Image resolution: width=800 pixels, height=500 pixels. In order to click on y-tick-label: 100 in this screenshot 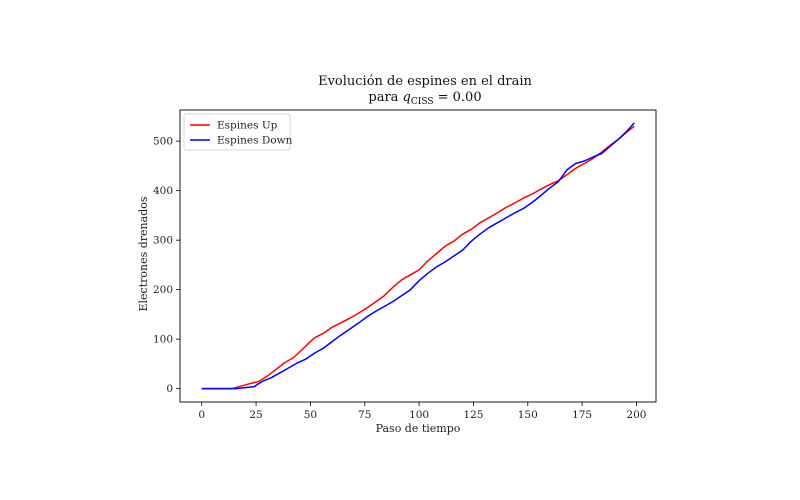, I will do `click(163, 340)`.